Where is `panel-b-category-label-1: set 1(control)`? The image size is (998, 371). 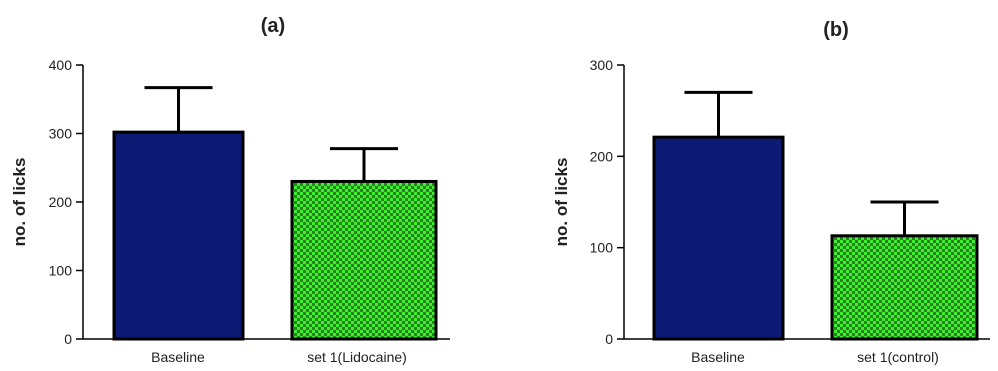 panel-b-category-label-1: set 1(control) is located at coordinates (898, 357).